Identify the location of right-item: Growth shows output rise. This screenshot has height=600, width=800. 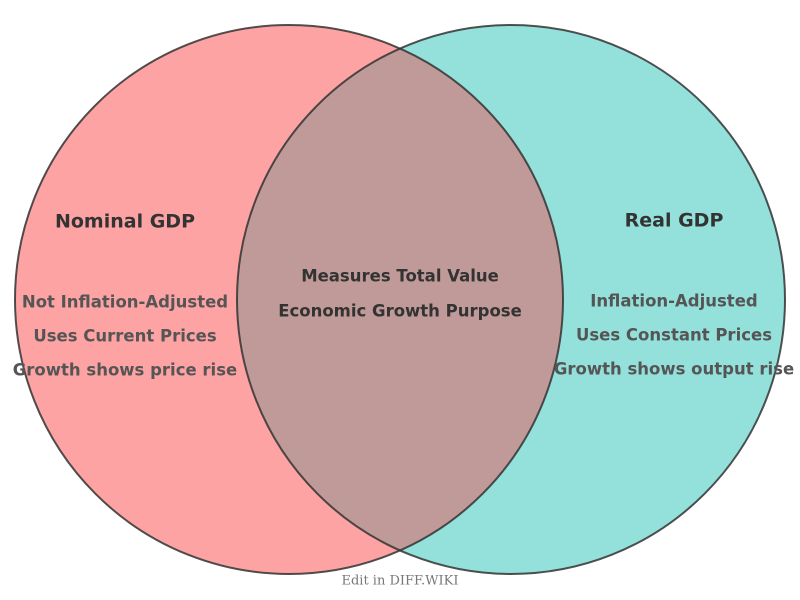
(674, 369).